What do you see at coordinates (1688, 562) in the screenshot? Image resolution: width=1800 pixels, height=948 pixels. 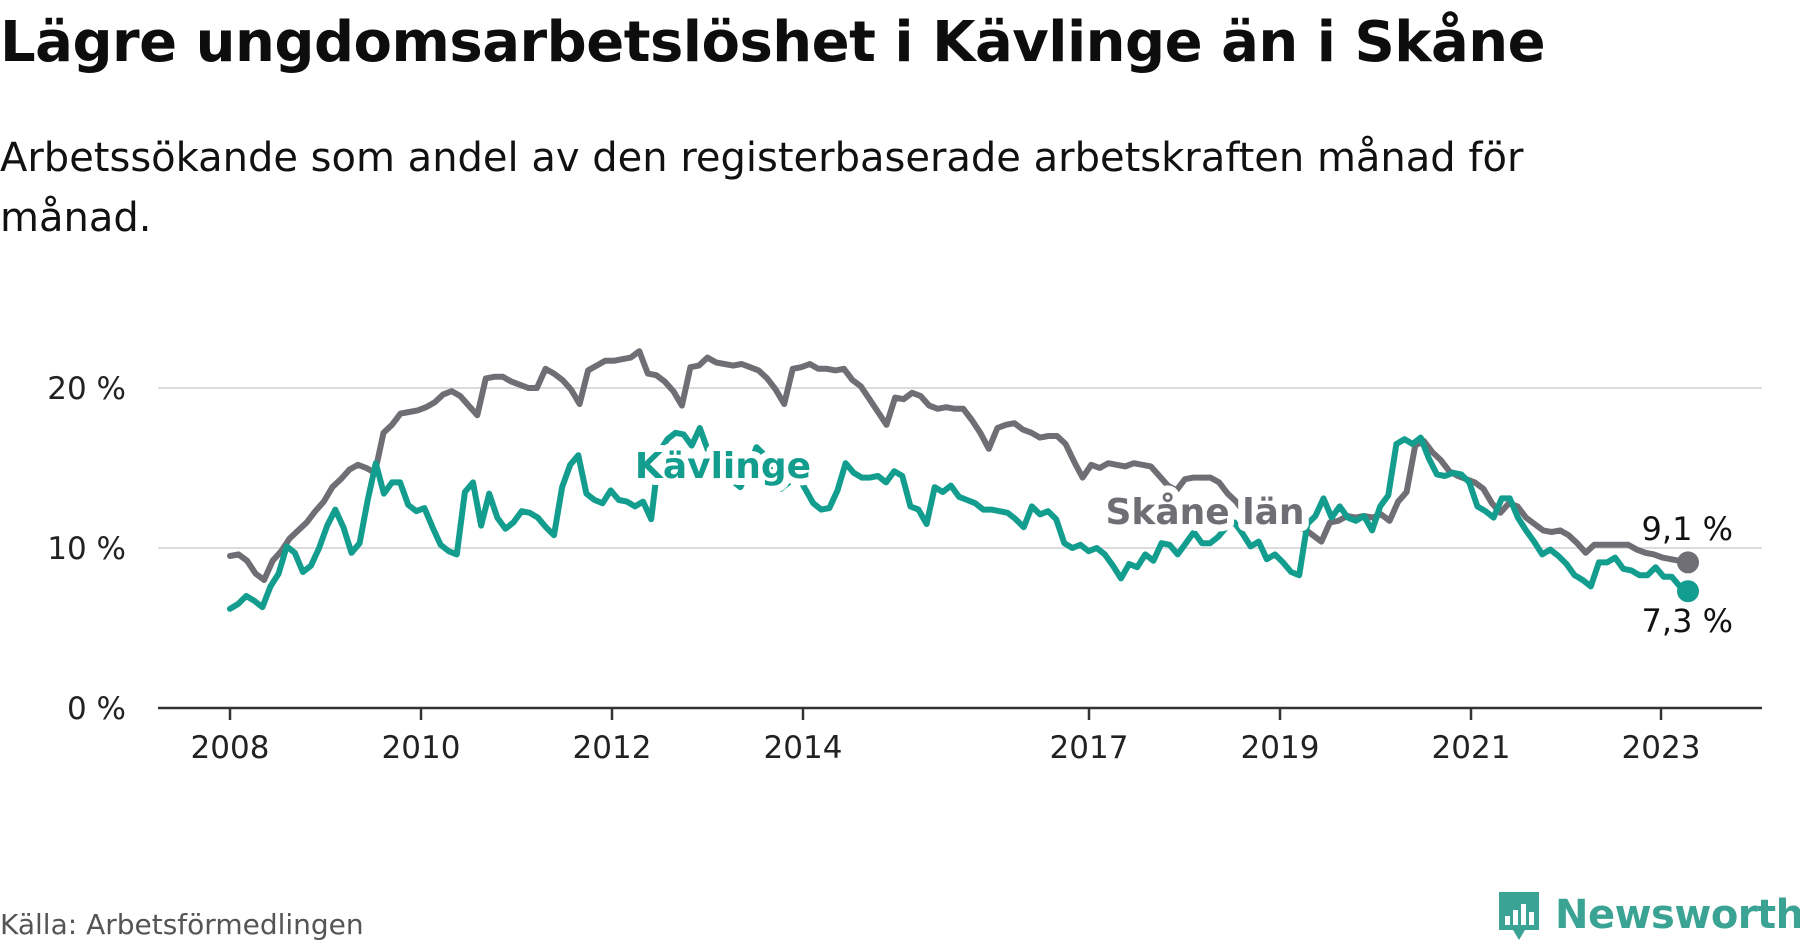 I see `endpoint-skane` at bounding box center [1688, 562].